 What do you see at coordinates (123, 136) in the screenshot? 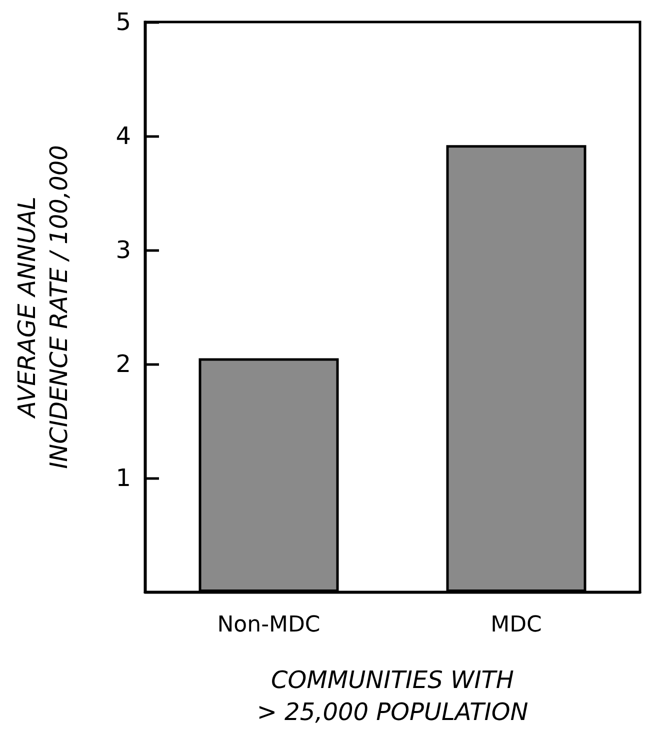
I see `y-tick-label: 4` at bounding box center [123, 136].